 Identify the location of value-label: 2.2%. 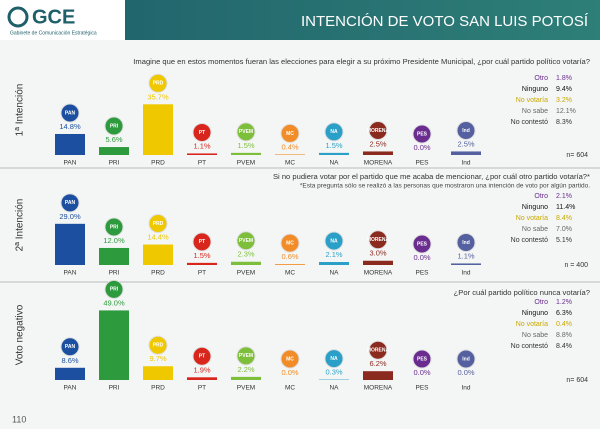
(245, 369).